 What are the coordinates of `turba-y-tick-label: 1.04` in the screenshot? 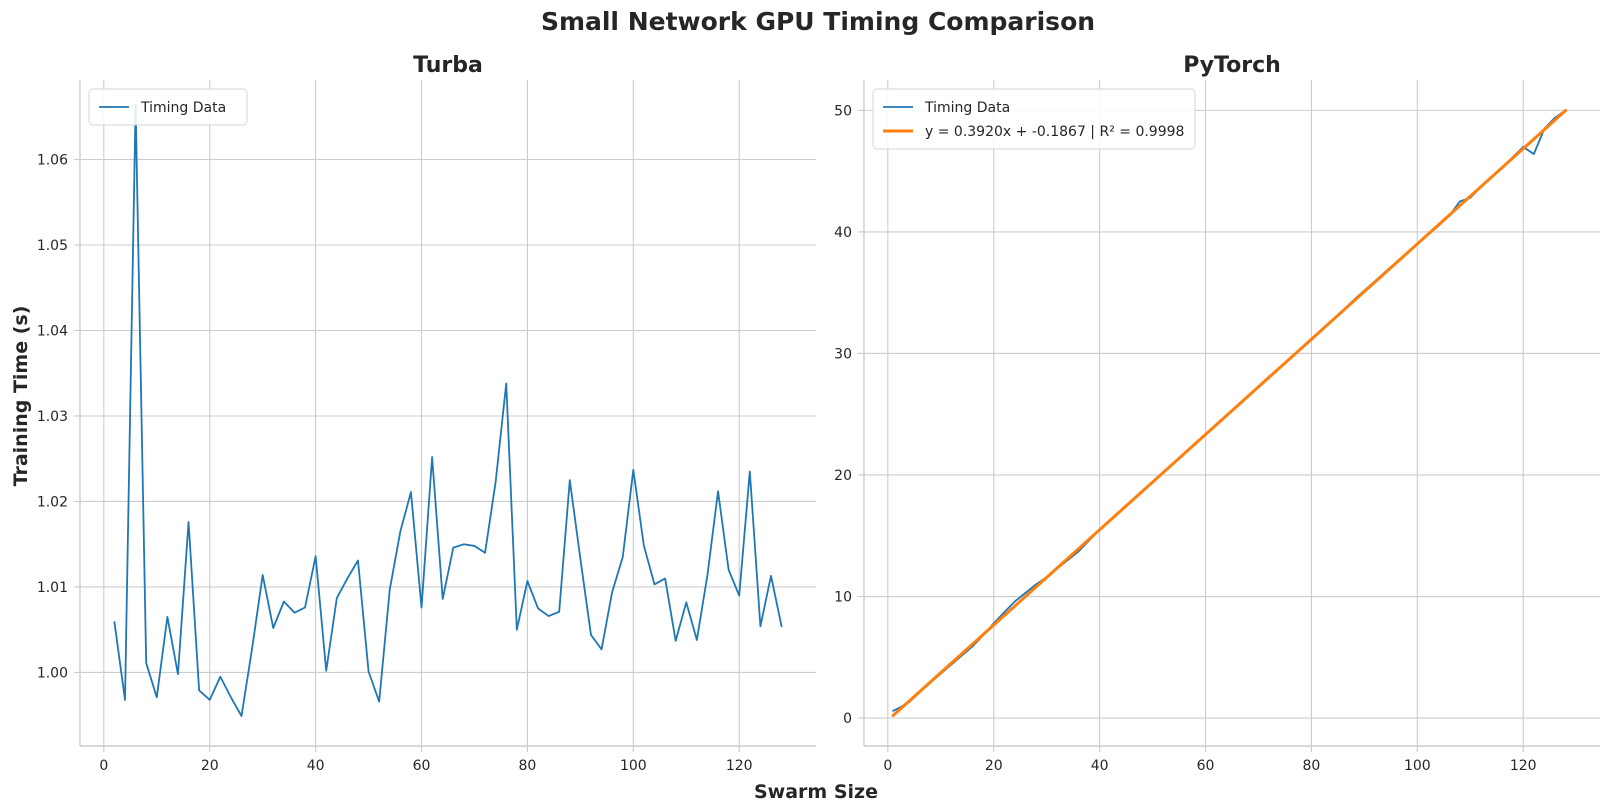 It's located at (52, 331).